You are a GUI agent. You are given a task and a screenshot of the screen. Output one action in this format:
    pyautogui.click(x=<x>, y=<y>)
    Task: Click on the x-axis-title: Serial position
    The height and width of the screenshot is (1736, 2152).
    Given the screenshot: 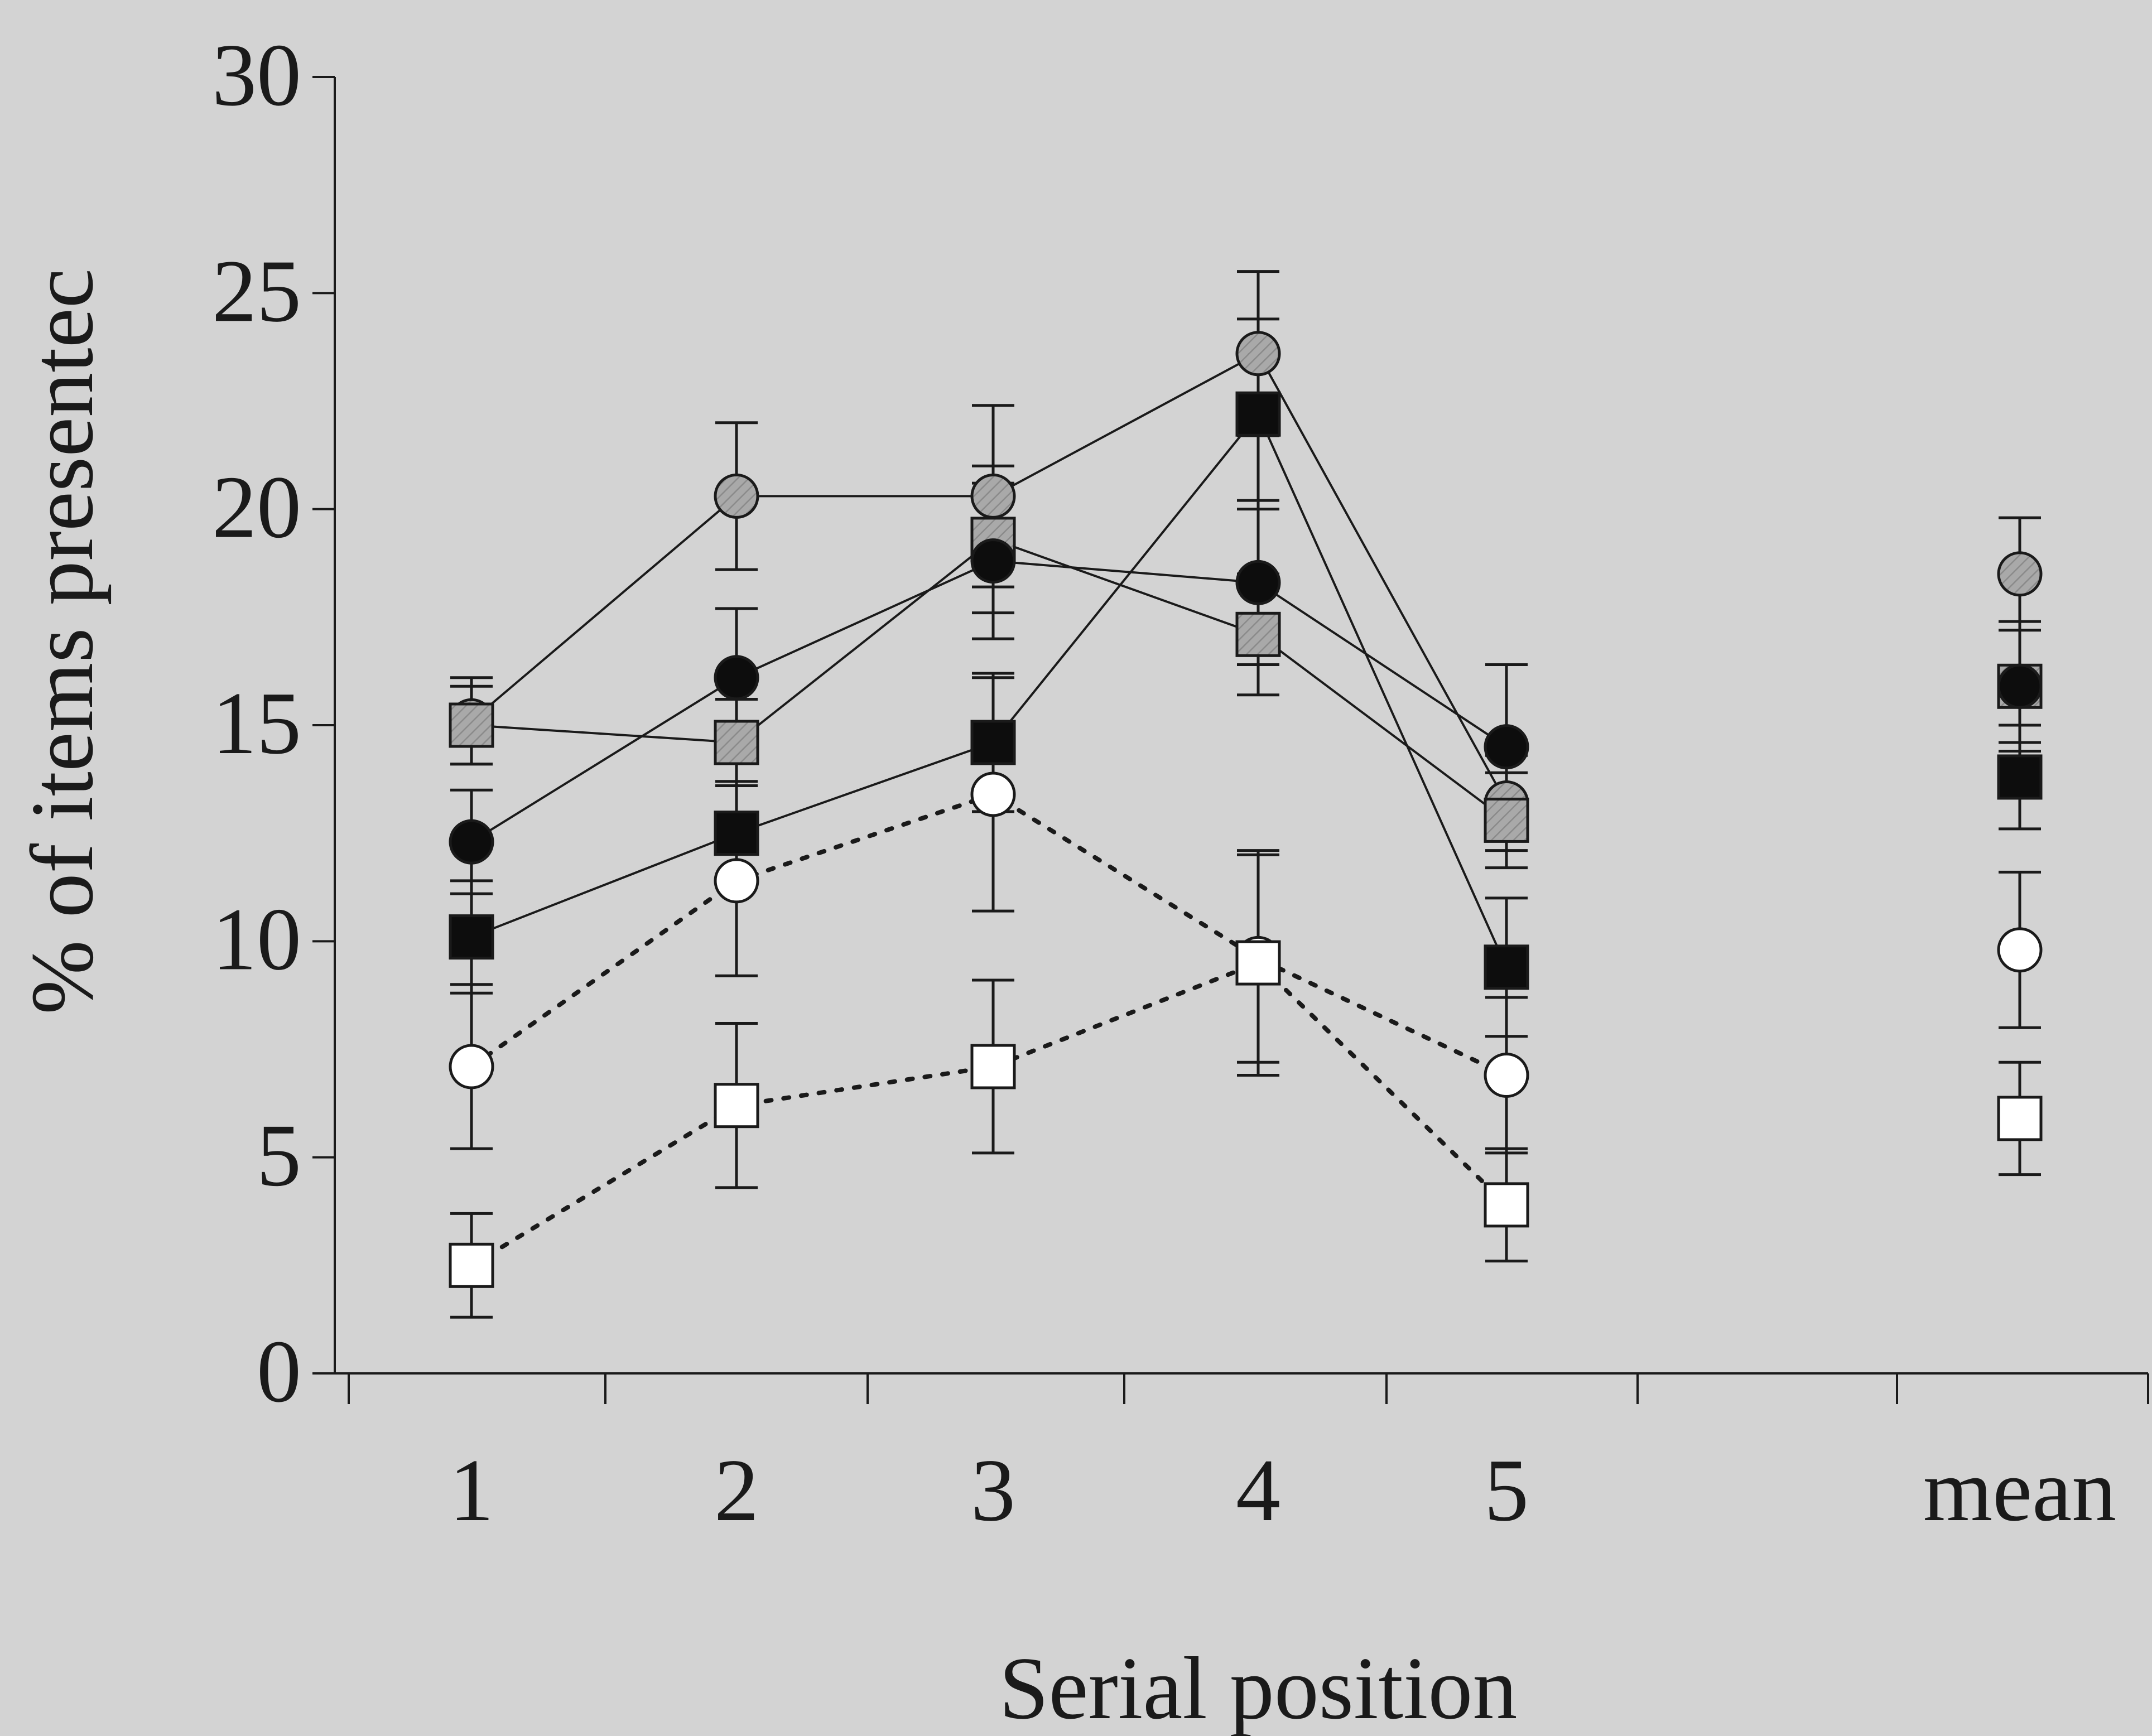 What is the action you would take?
    pyautogui.click(x=1258, y=1687)
    